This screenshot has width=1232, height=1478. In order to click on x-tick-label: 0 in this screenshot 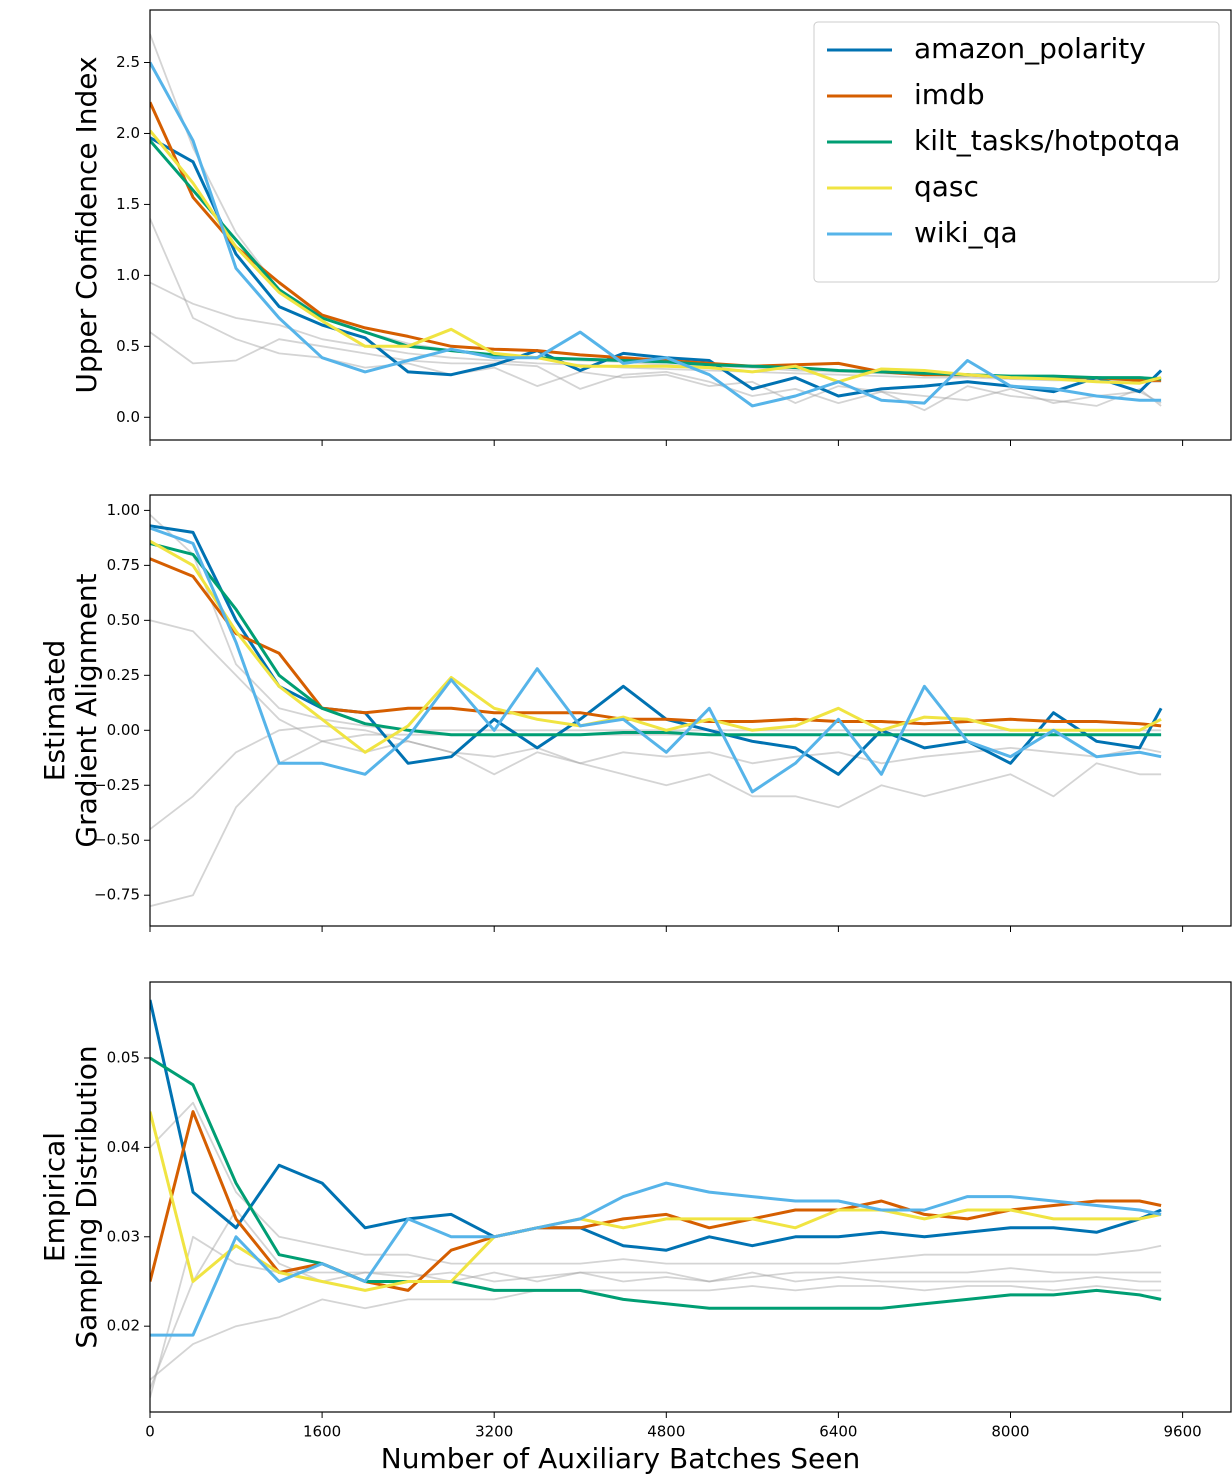, I will do `click(150, 1432)`.